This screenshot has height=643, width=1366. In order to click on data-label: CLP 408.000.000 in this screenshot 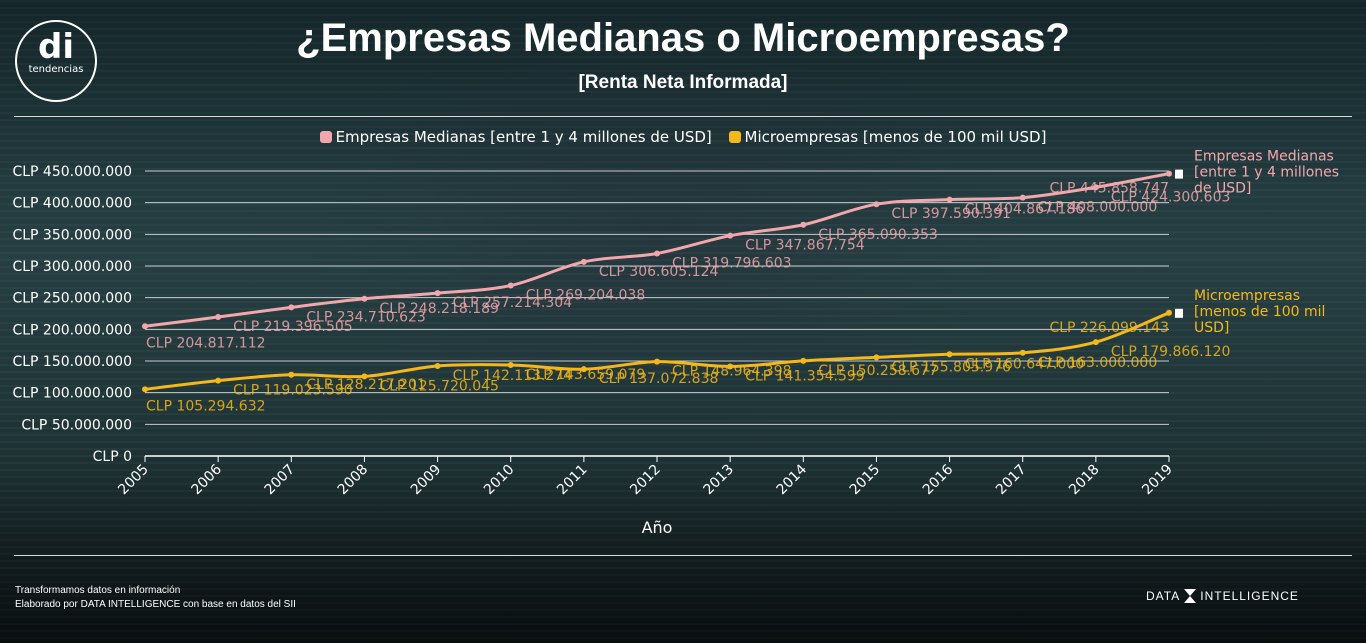, I will do `click(1098, 208)`.